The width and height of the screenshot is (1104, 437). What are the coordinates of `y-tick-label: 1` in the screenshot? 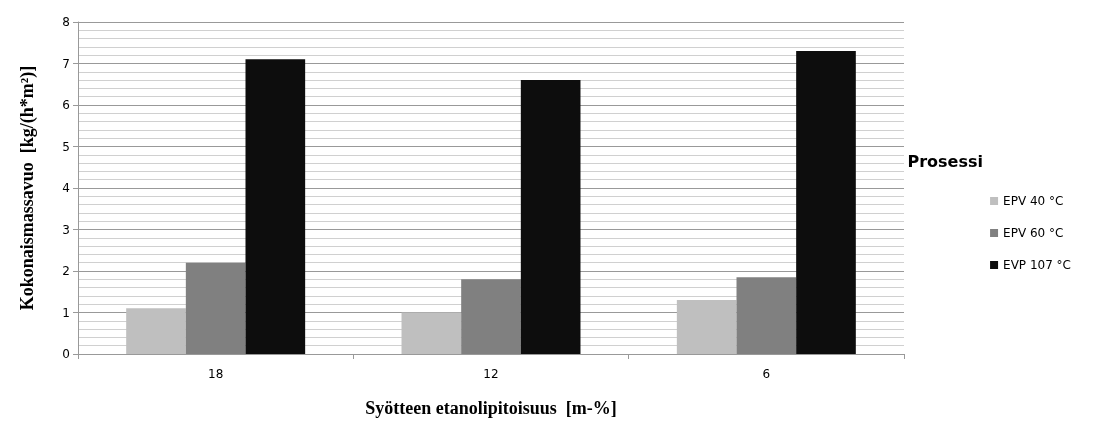 It's located at (66, 312).